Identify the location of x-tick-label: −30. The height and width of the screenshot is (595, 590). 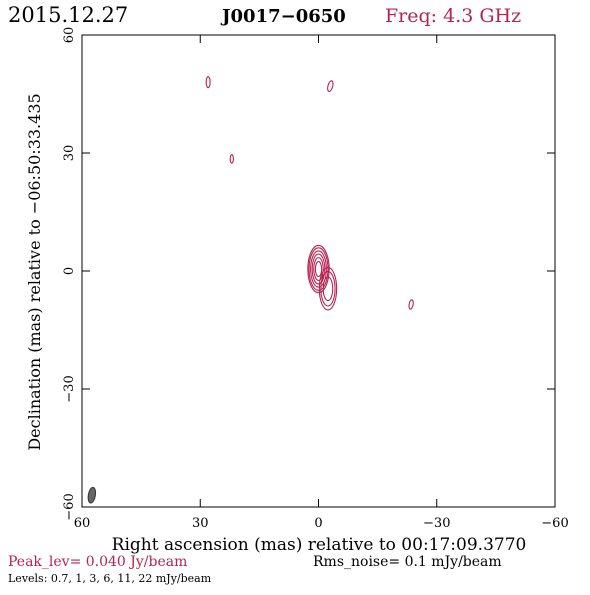
(436, 523).